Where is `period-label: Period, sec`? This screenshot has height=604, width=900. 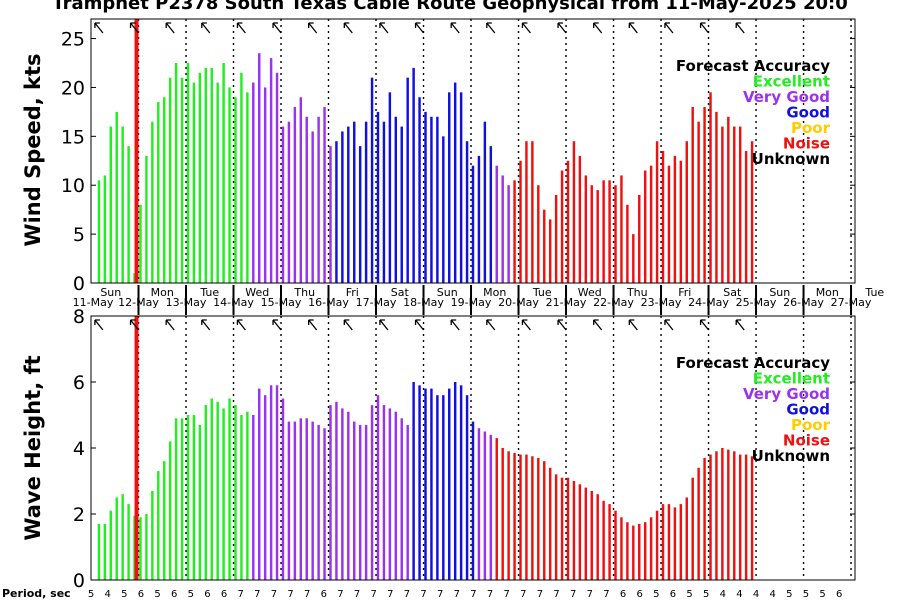 period-label: Period, sec is located at coordinates (36, 593).